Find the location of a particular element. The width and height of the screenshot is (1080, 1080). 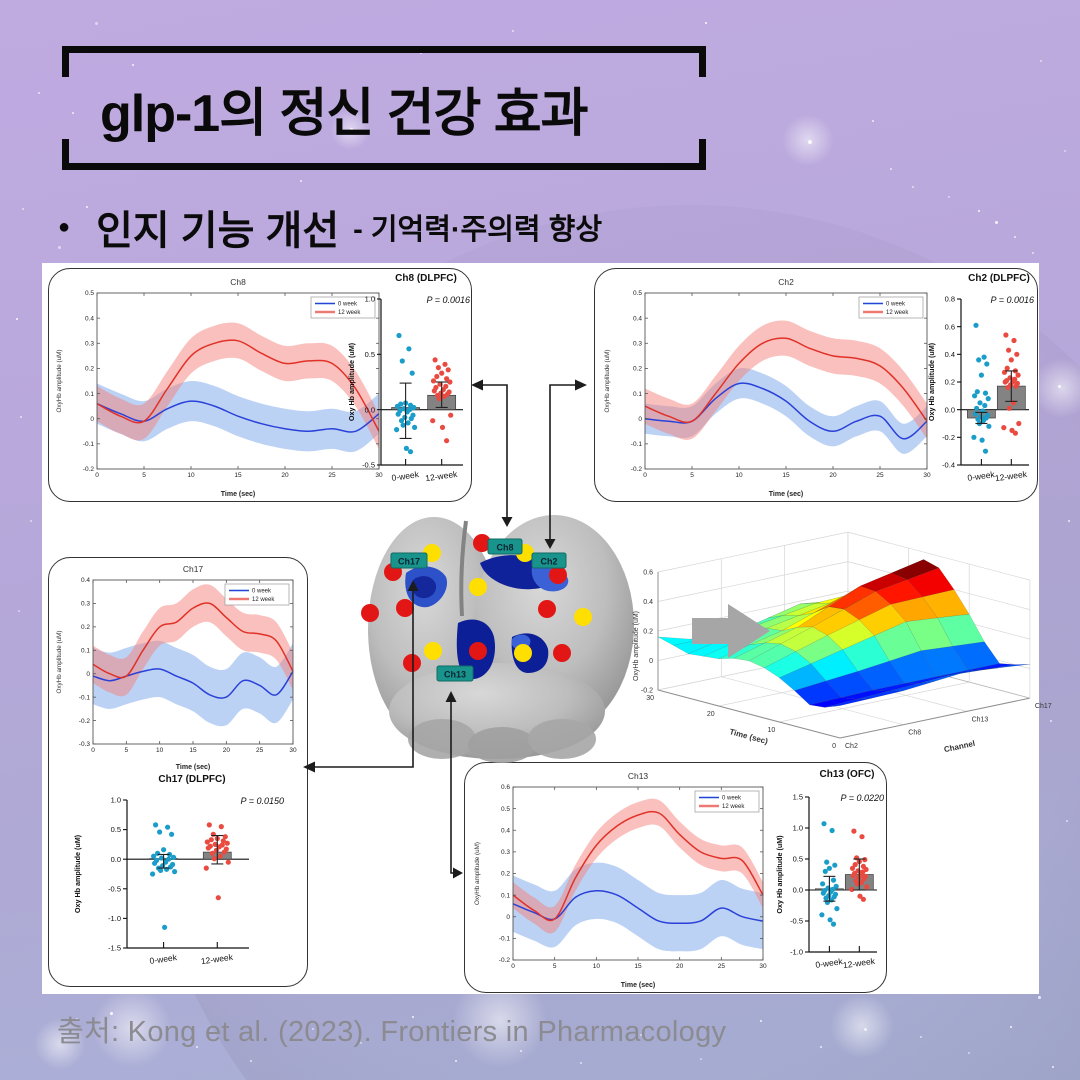

svg-text: 0-week is located at coordinates (981, 476).